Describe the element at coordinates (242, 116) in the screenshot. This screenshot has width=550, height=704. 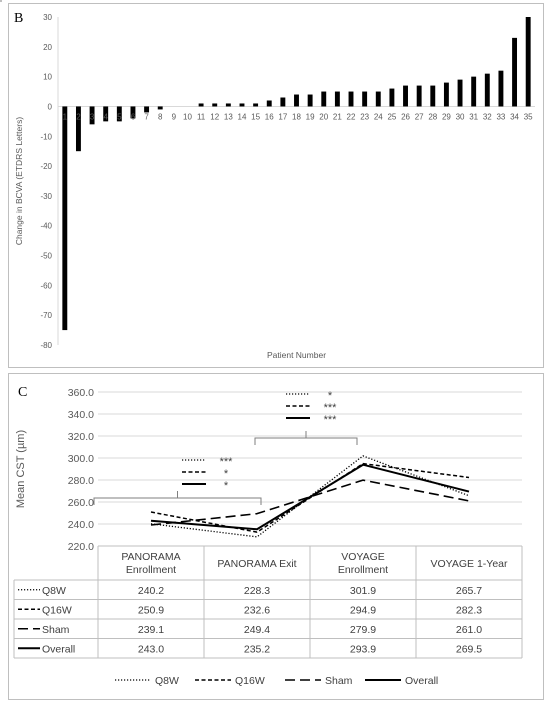
I see `x-tick-label: 14` at that location.